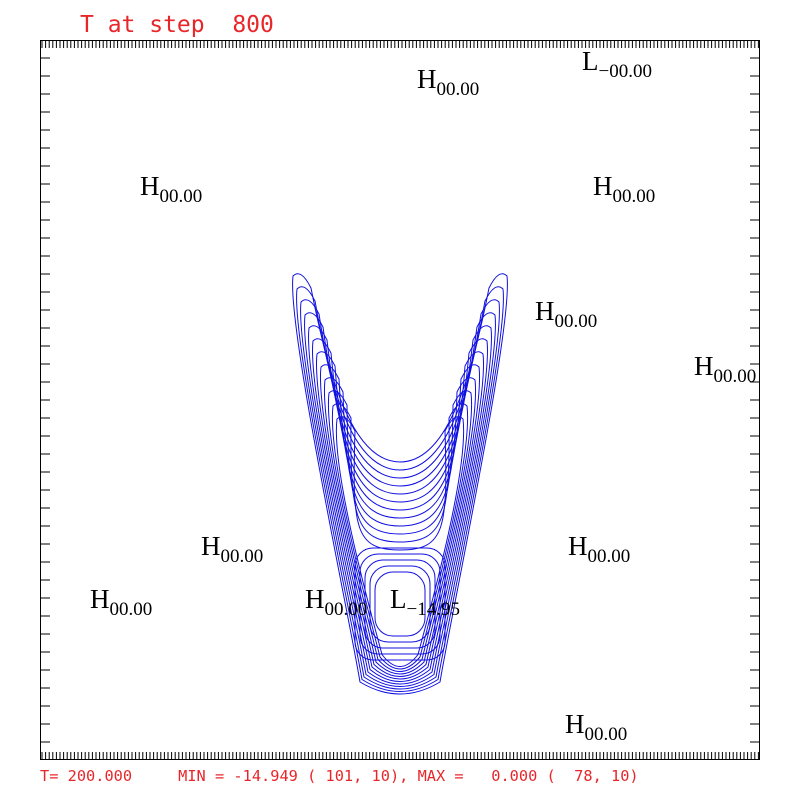 This screenshot has width=800, height=800. I want to click on extremum-label: L−14.95, so click(425, 602).